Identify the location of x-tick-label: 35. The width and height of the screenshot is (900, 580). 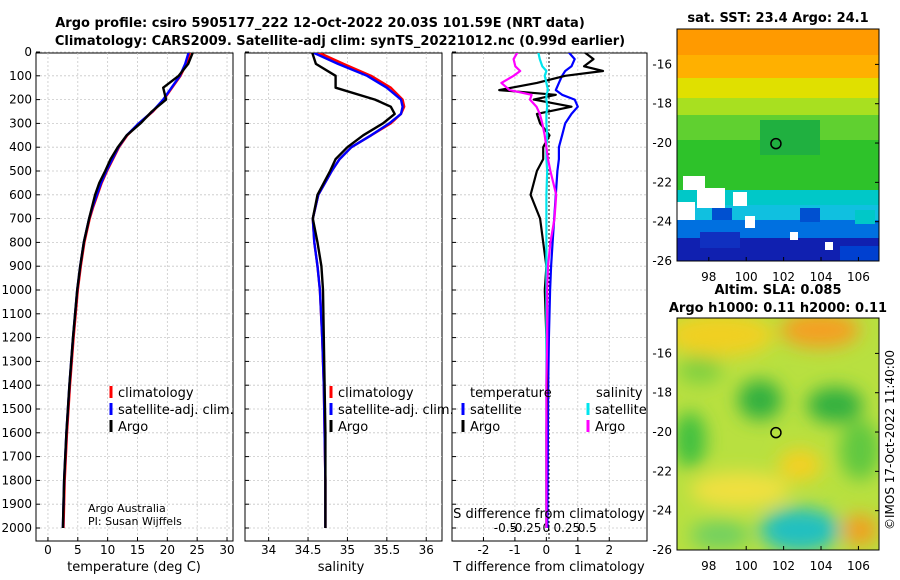
(347, 550).